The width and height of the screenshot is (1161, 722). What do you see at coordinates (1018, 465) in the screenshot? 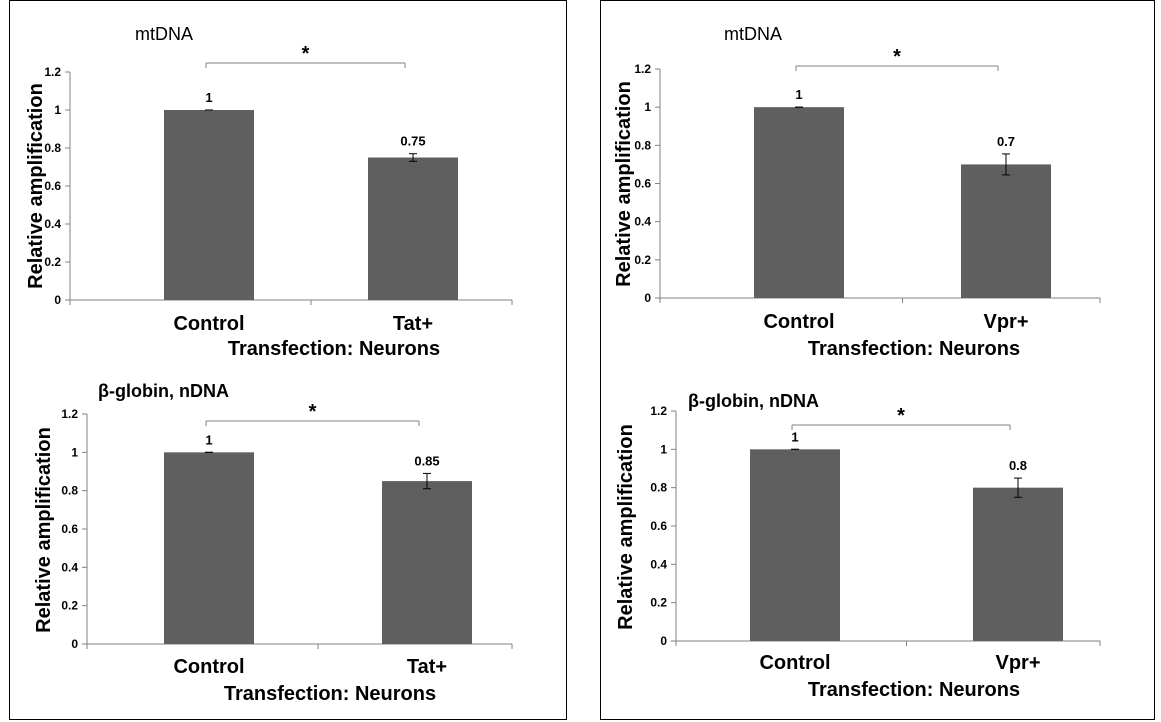
I see `data-label: 0.8` at bounding box center [1018, 465].